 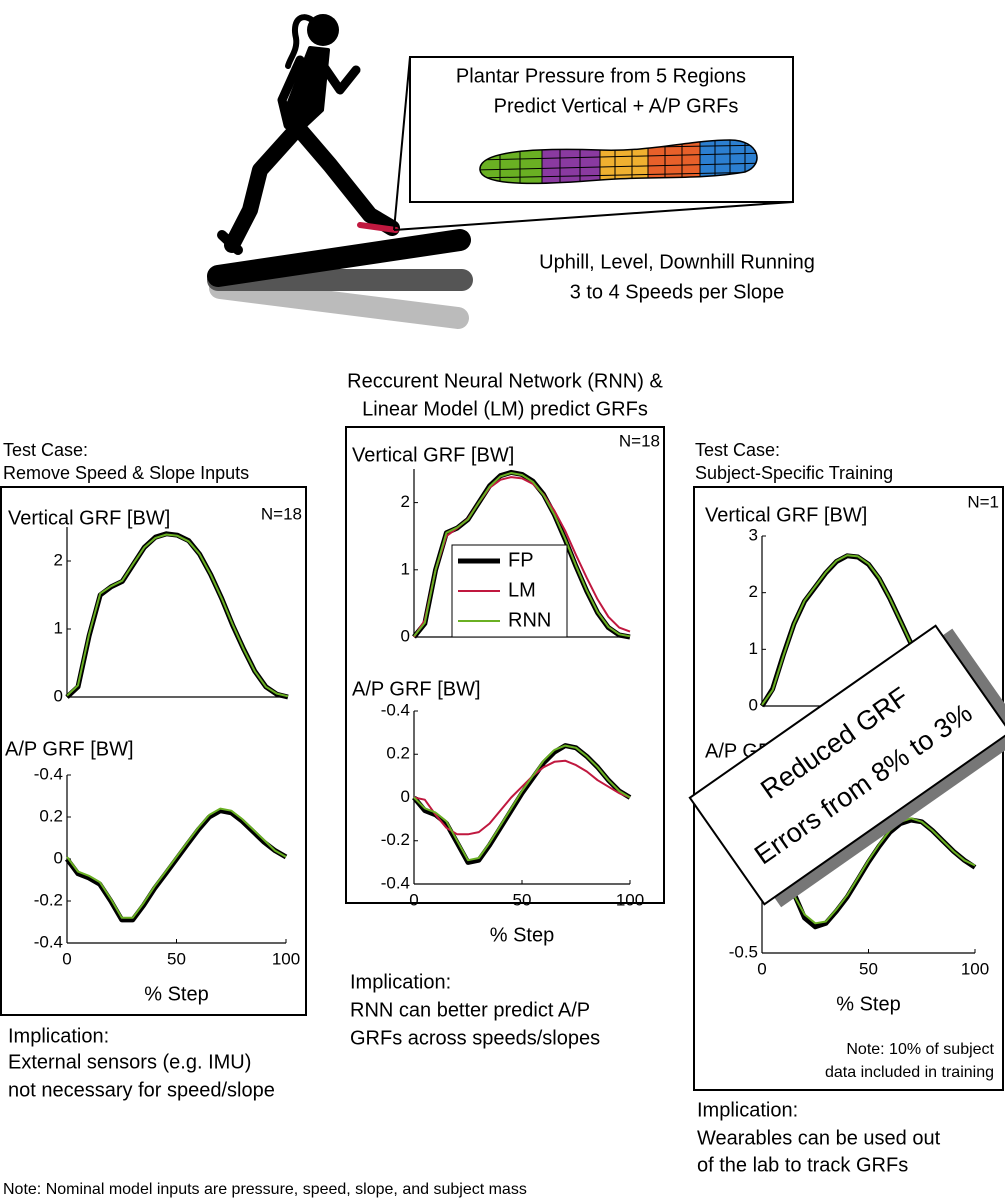 I want to click on implication: Wearables can be used out, so click(x=819, y=1138).